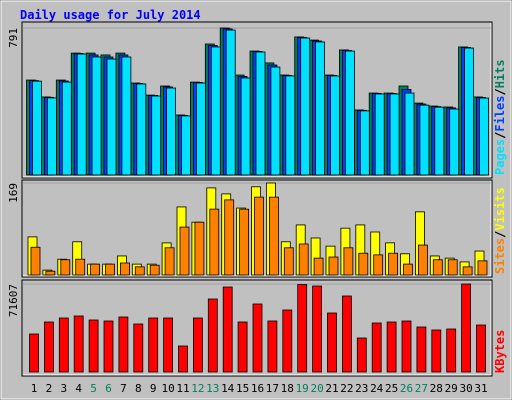 The height and width of the screenshot is (400, 512). What do you see at coordinates (13, 38) in the screenshot?
I see `y-tick-label: 791` at bounding box center [13, 38].